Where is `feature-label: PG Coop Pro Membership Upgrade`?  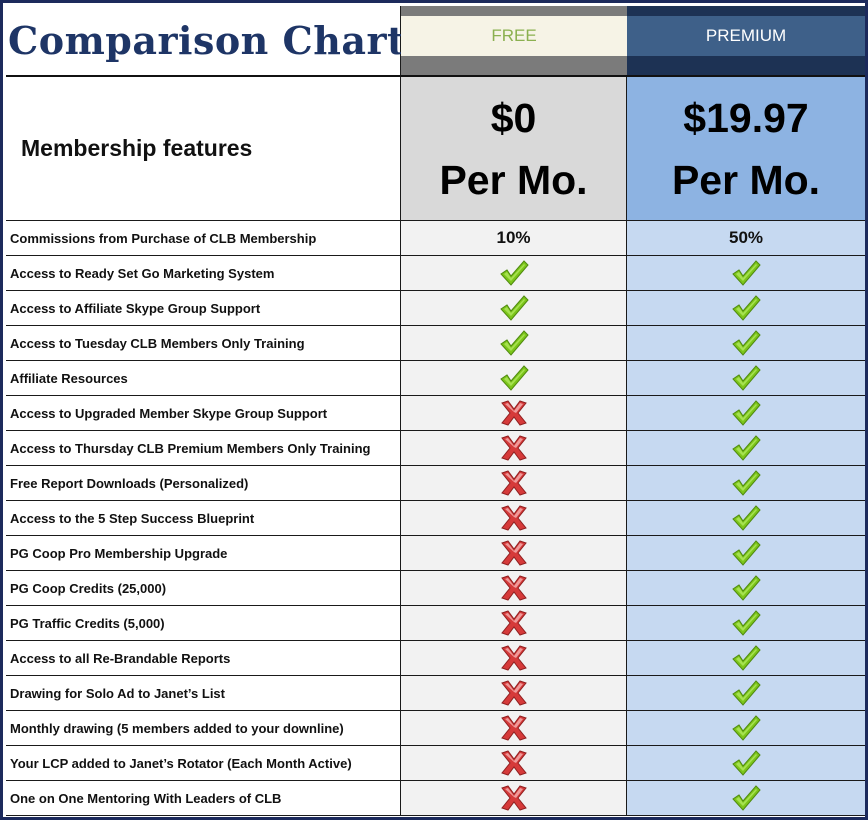
feature-label: PG Coop Pro Membership Upgrade is located at coordinates (203, 553).